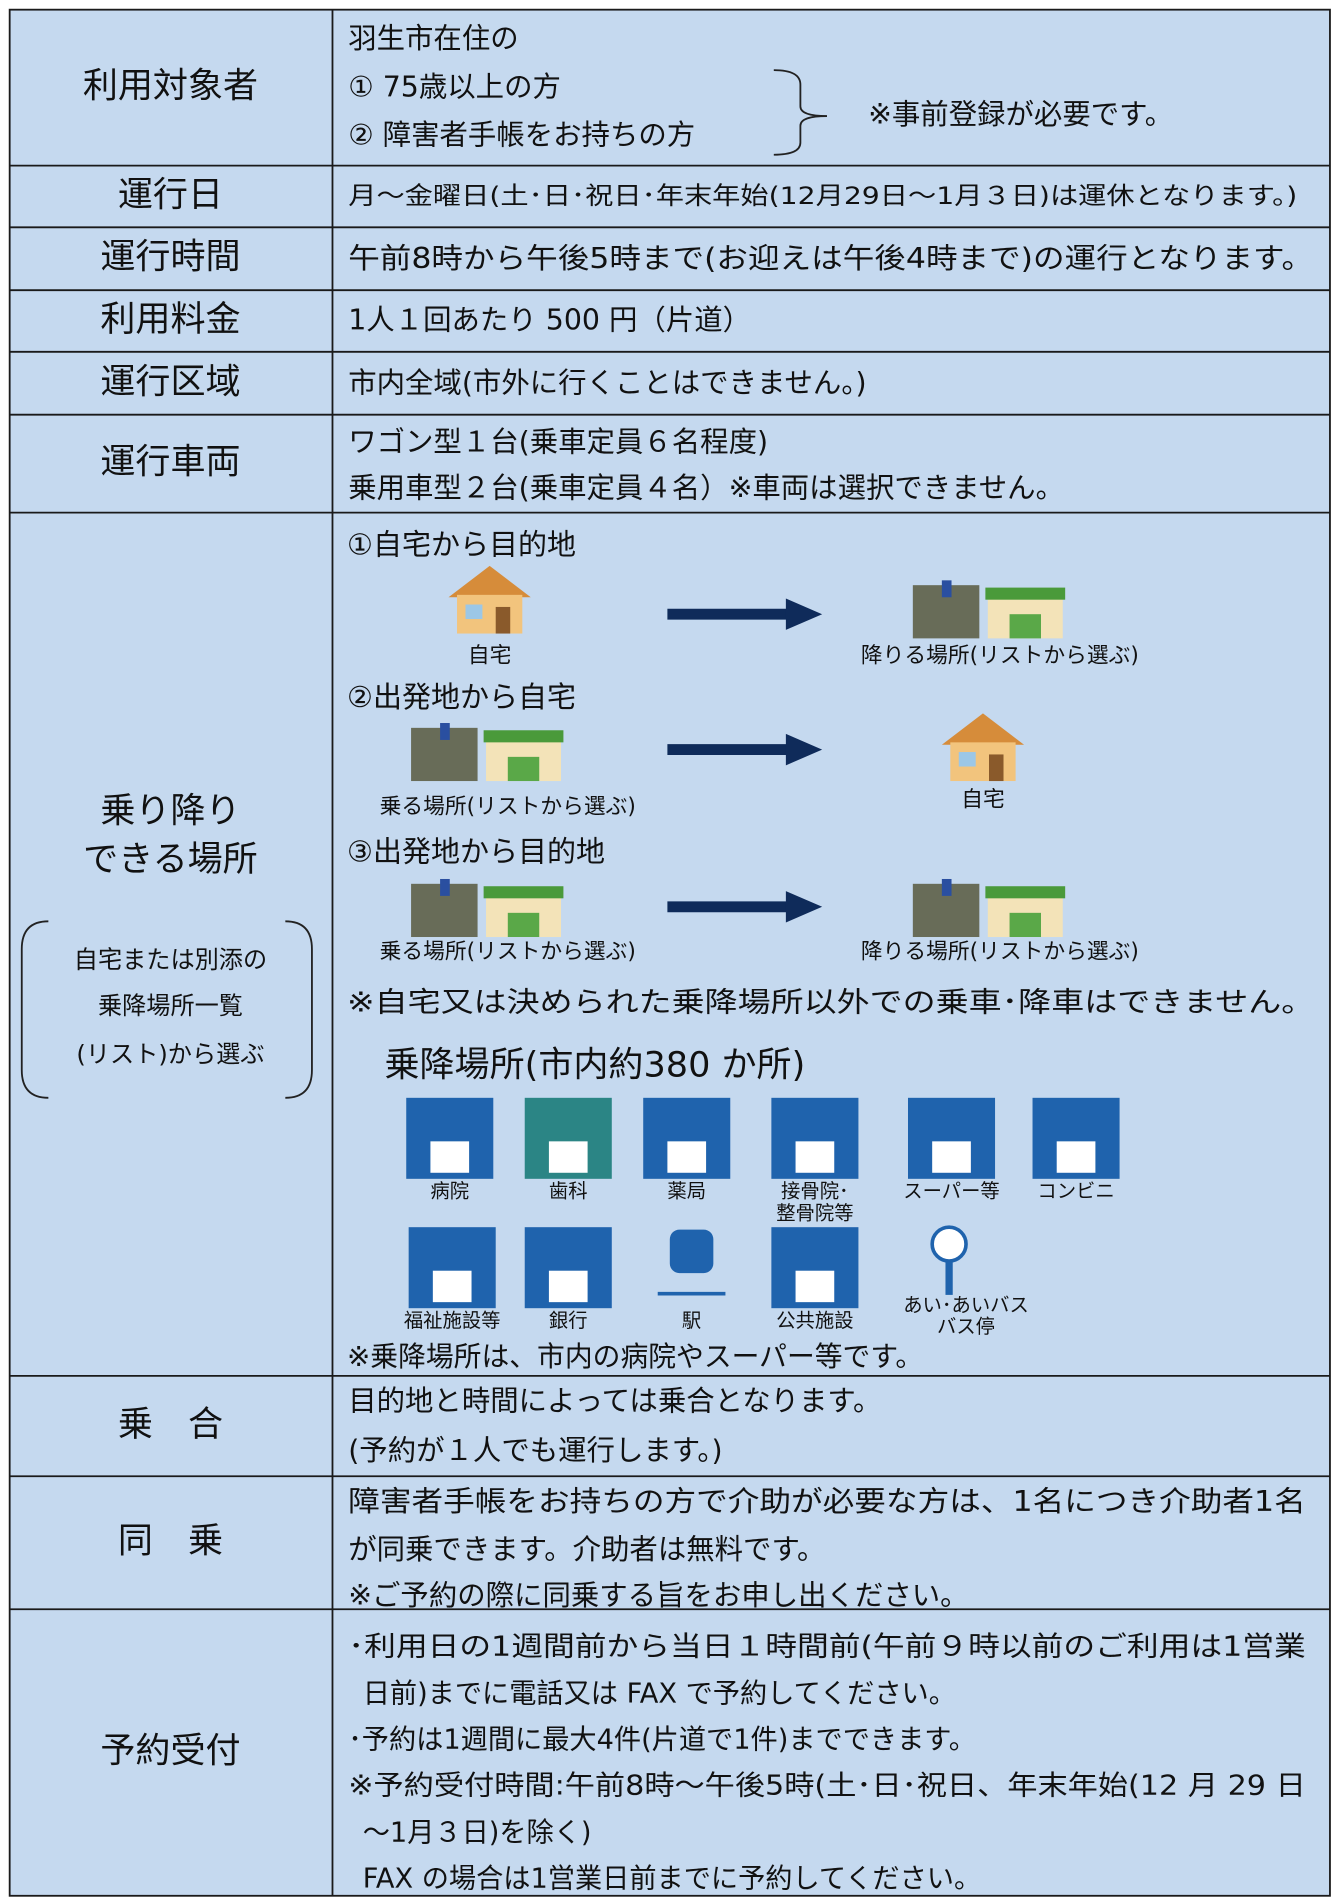 The height and width of the screenshot is (1897, 1336). What do you see at coordinates (521, 135) in the screenshot?
I see `row-line: ② 障害者手帳をお持ちの方` at bounding box center [521, 135].